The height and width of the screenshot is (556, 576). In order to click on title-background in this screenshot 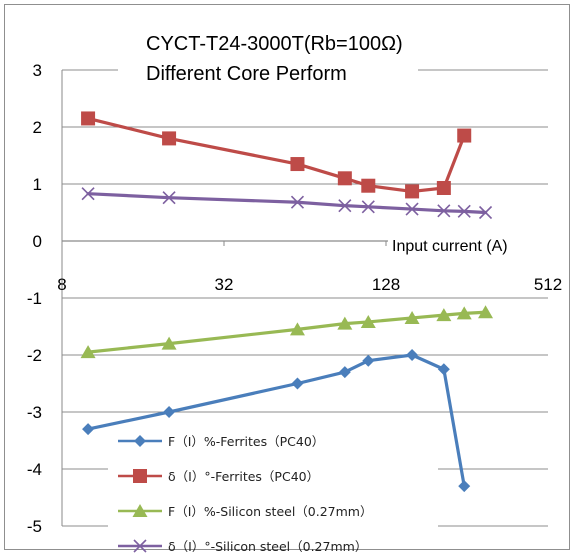, I will do `click(268, 55)`.